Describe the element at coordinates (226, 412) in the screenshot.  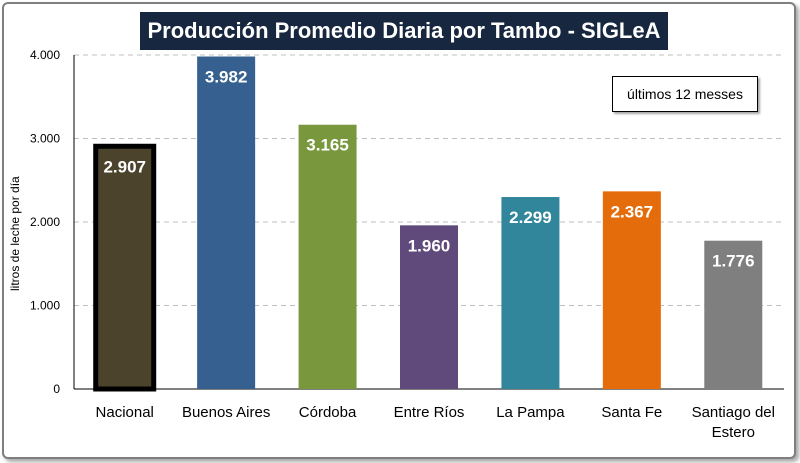
I see `x-tick-label: Buenos Aires` at that location.